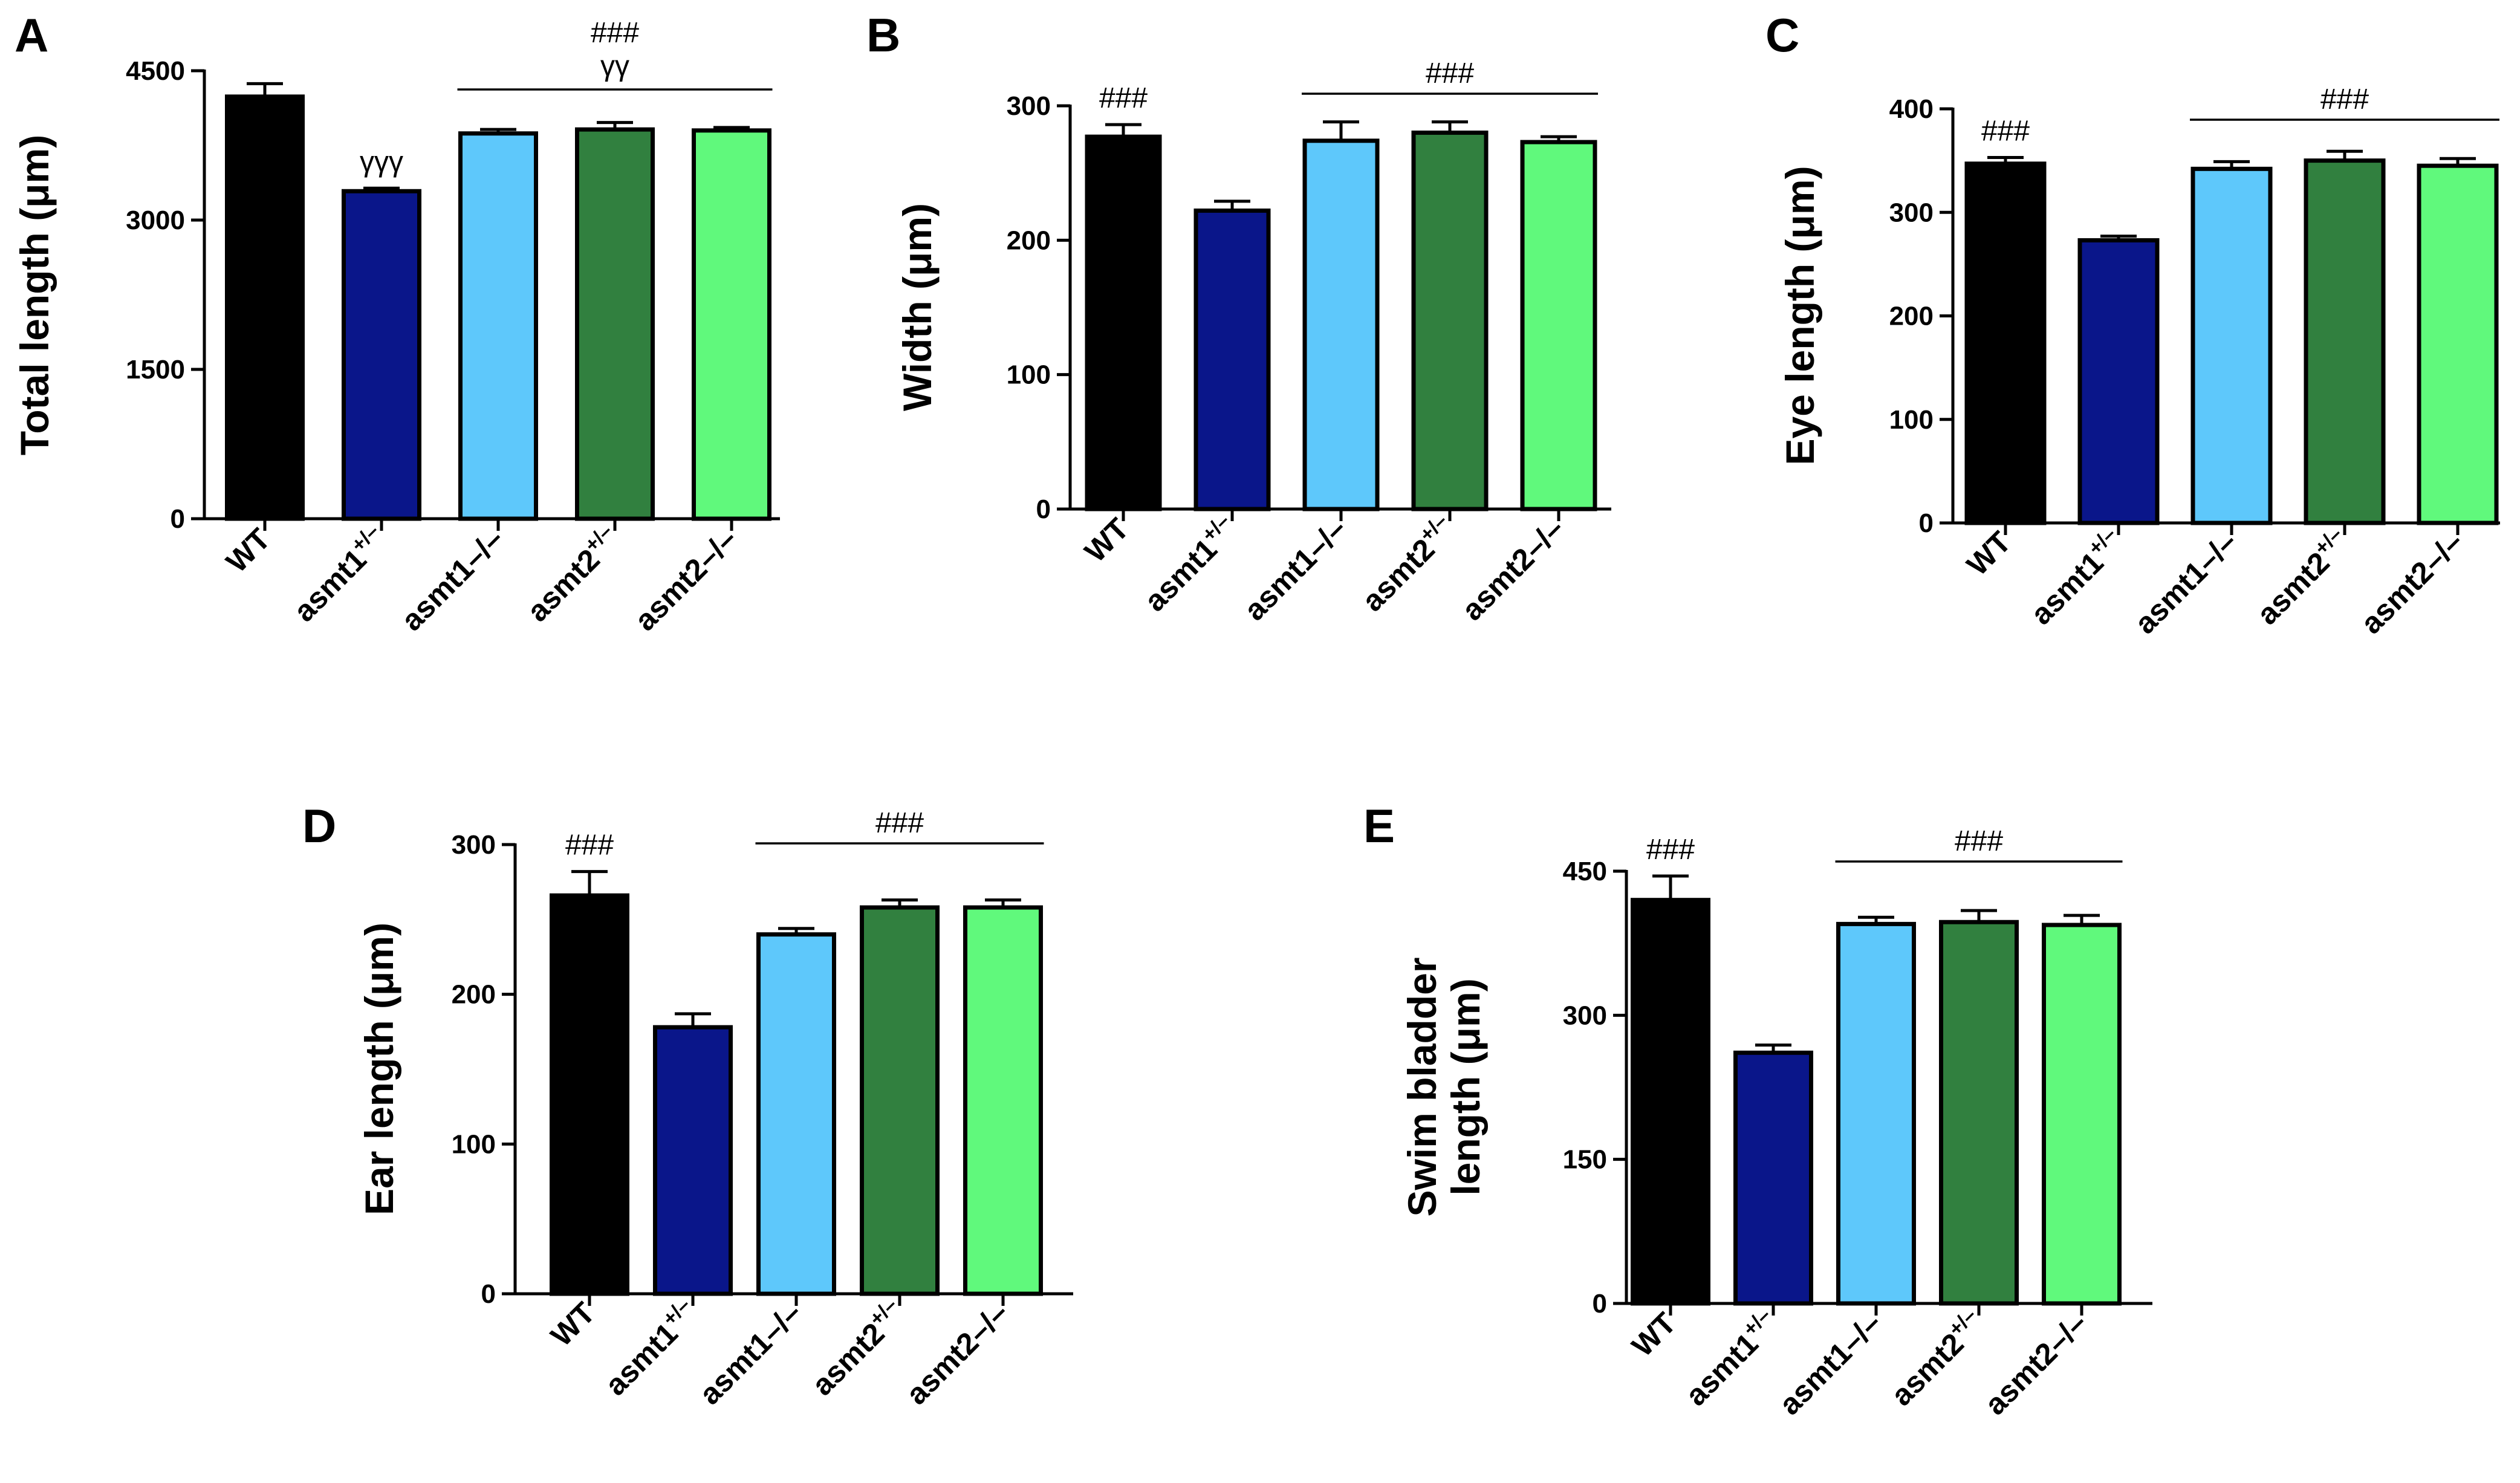 This screenshot has width=2520, height=1483. Describe the element at coordinates (1029, 375) in the screenshot. I see `y-tick-label: 100` at that location.